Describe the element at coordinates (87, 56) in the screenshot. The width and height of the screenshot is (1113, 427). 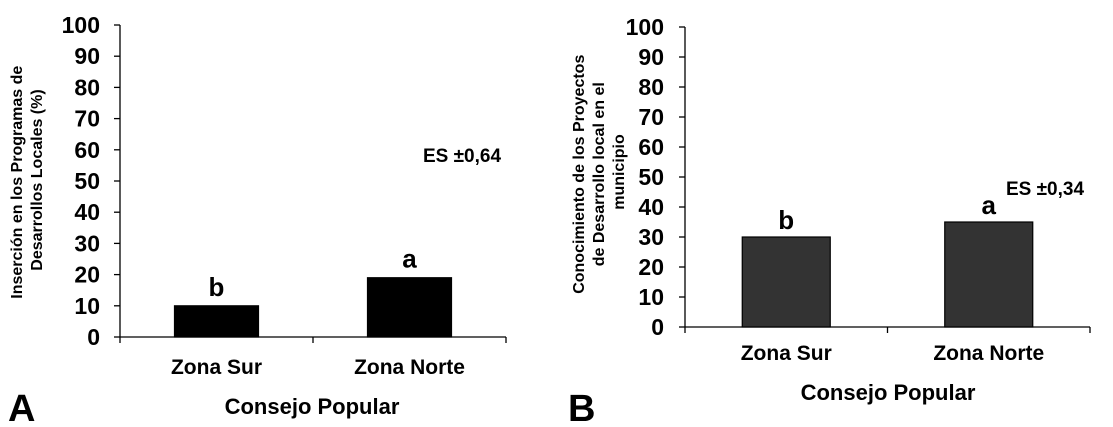
I see `chart-a-y-tick-label: 90` at that location.